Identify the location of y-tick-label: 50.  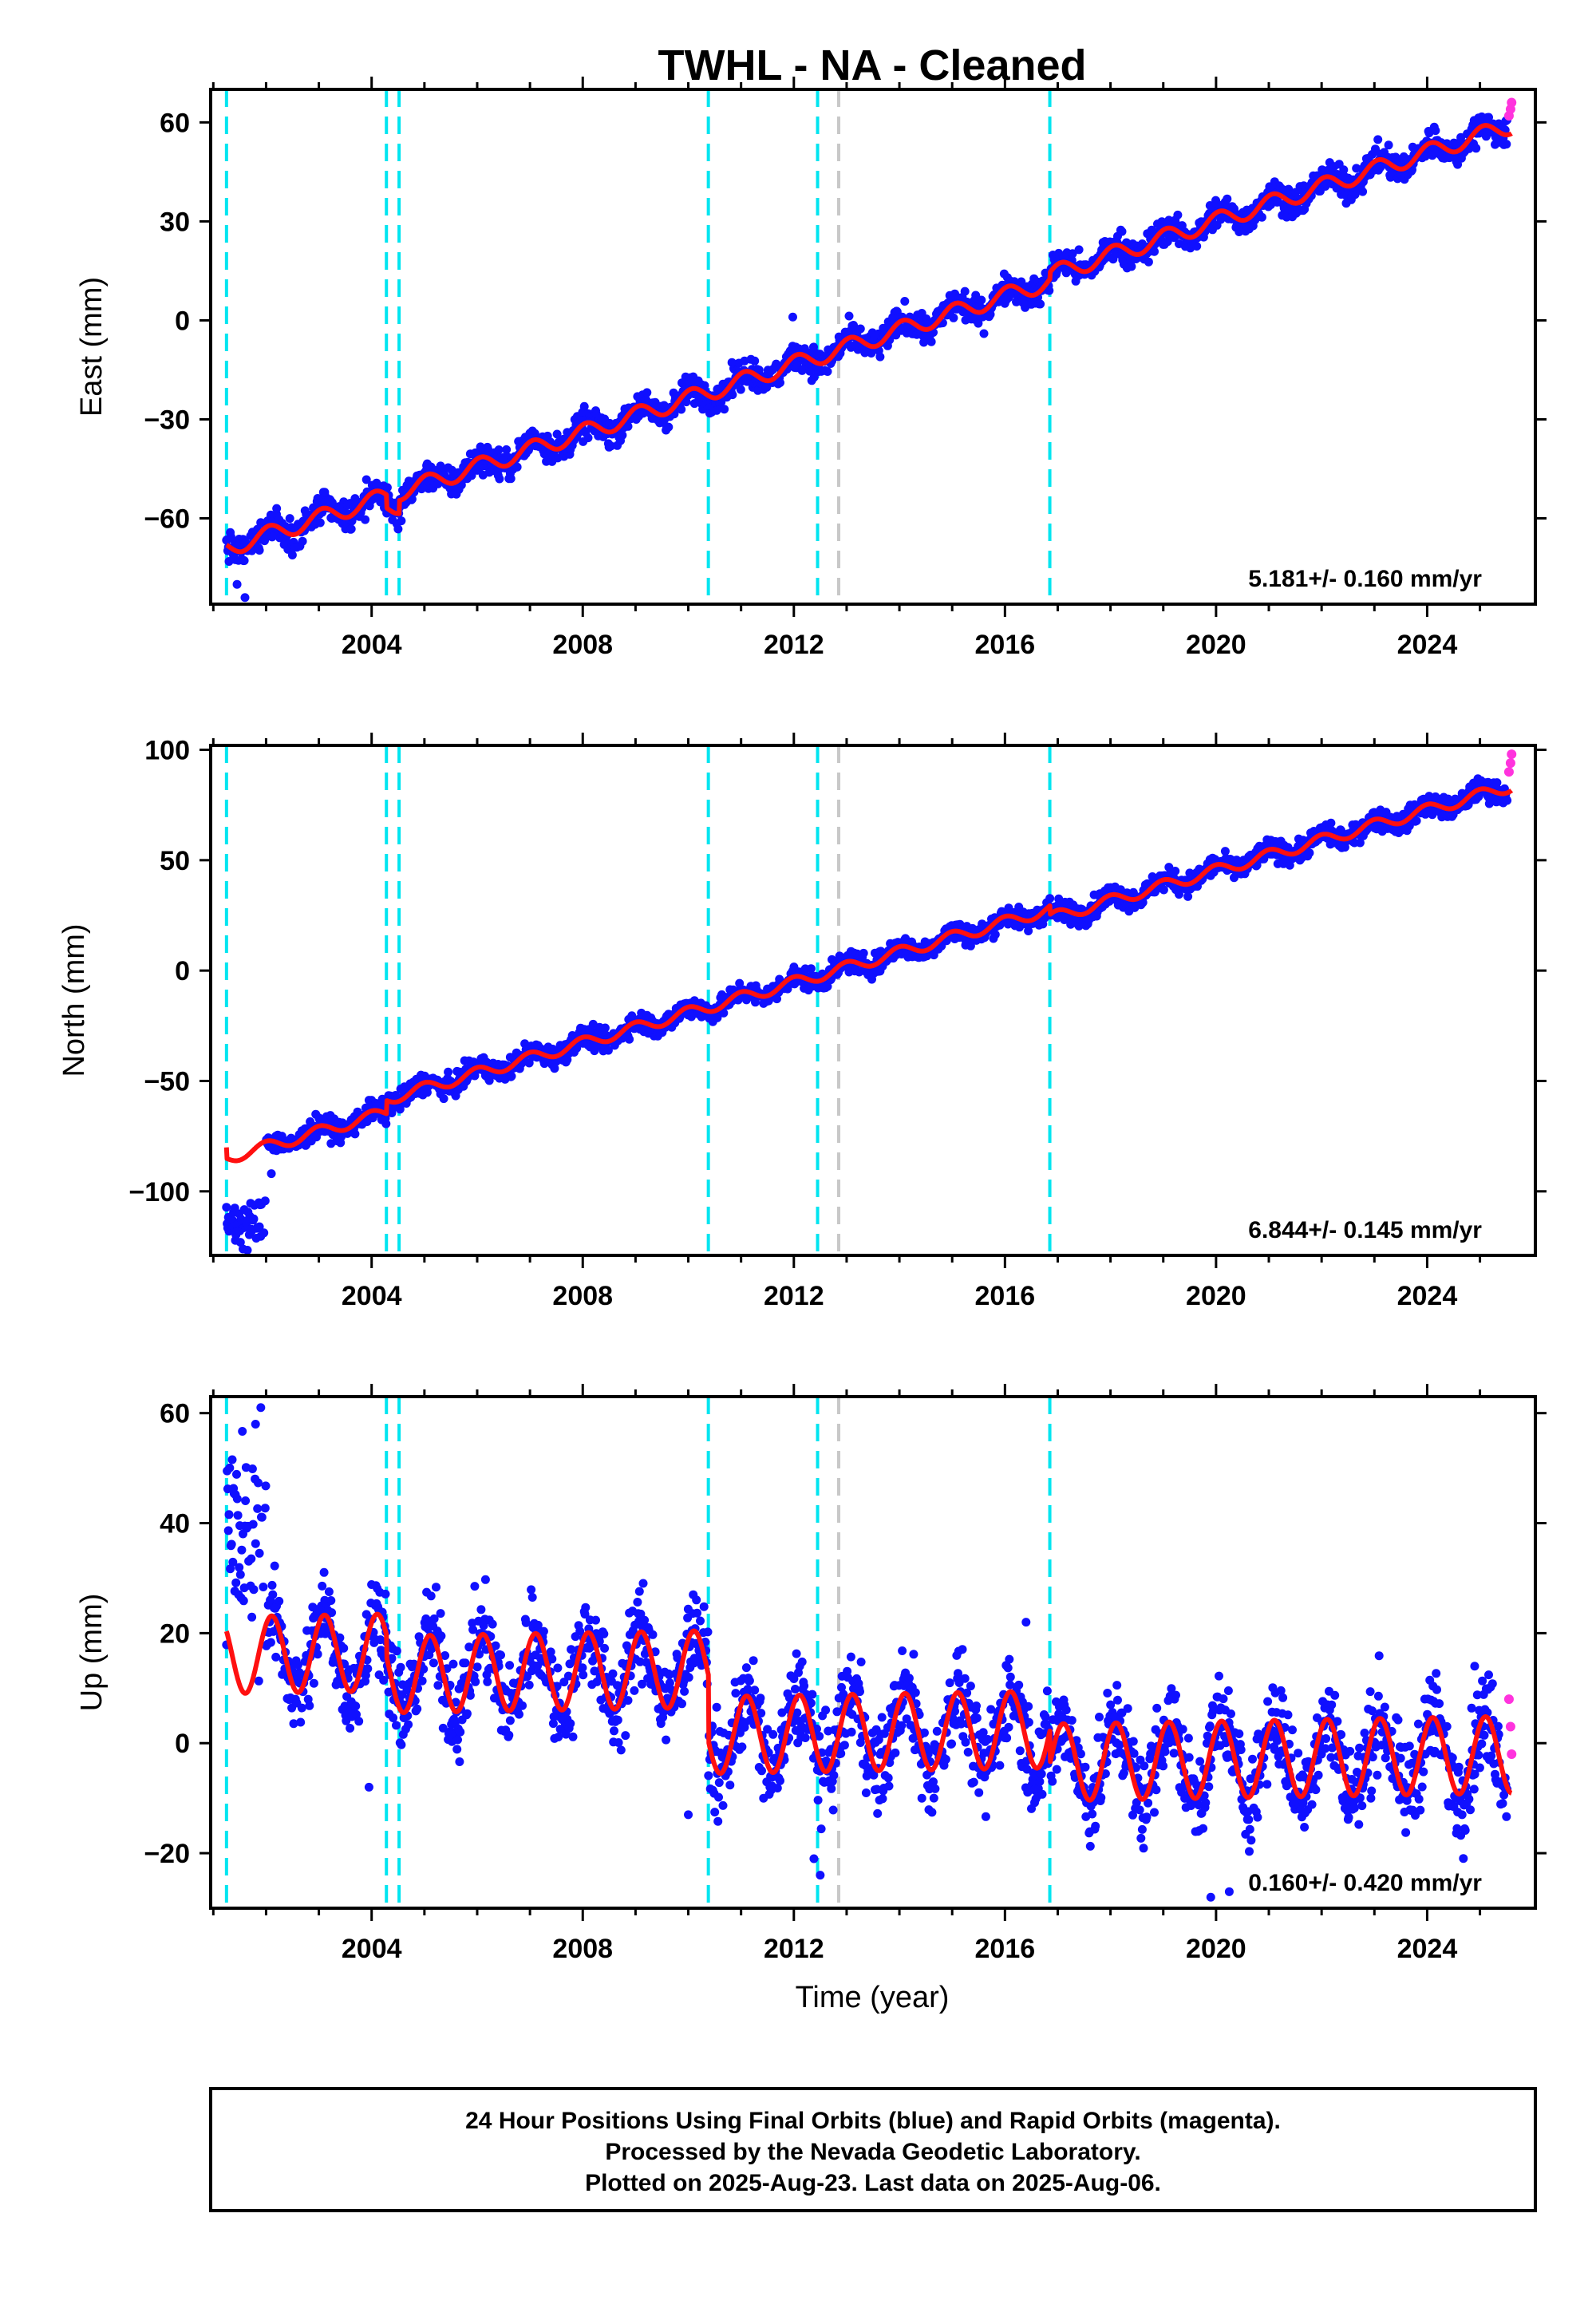
(175, 861).